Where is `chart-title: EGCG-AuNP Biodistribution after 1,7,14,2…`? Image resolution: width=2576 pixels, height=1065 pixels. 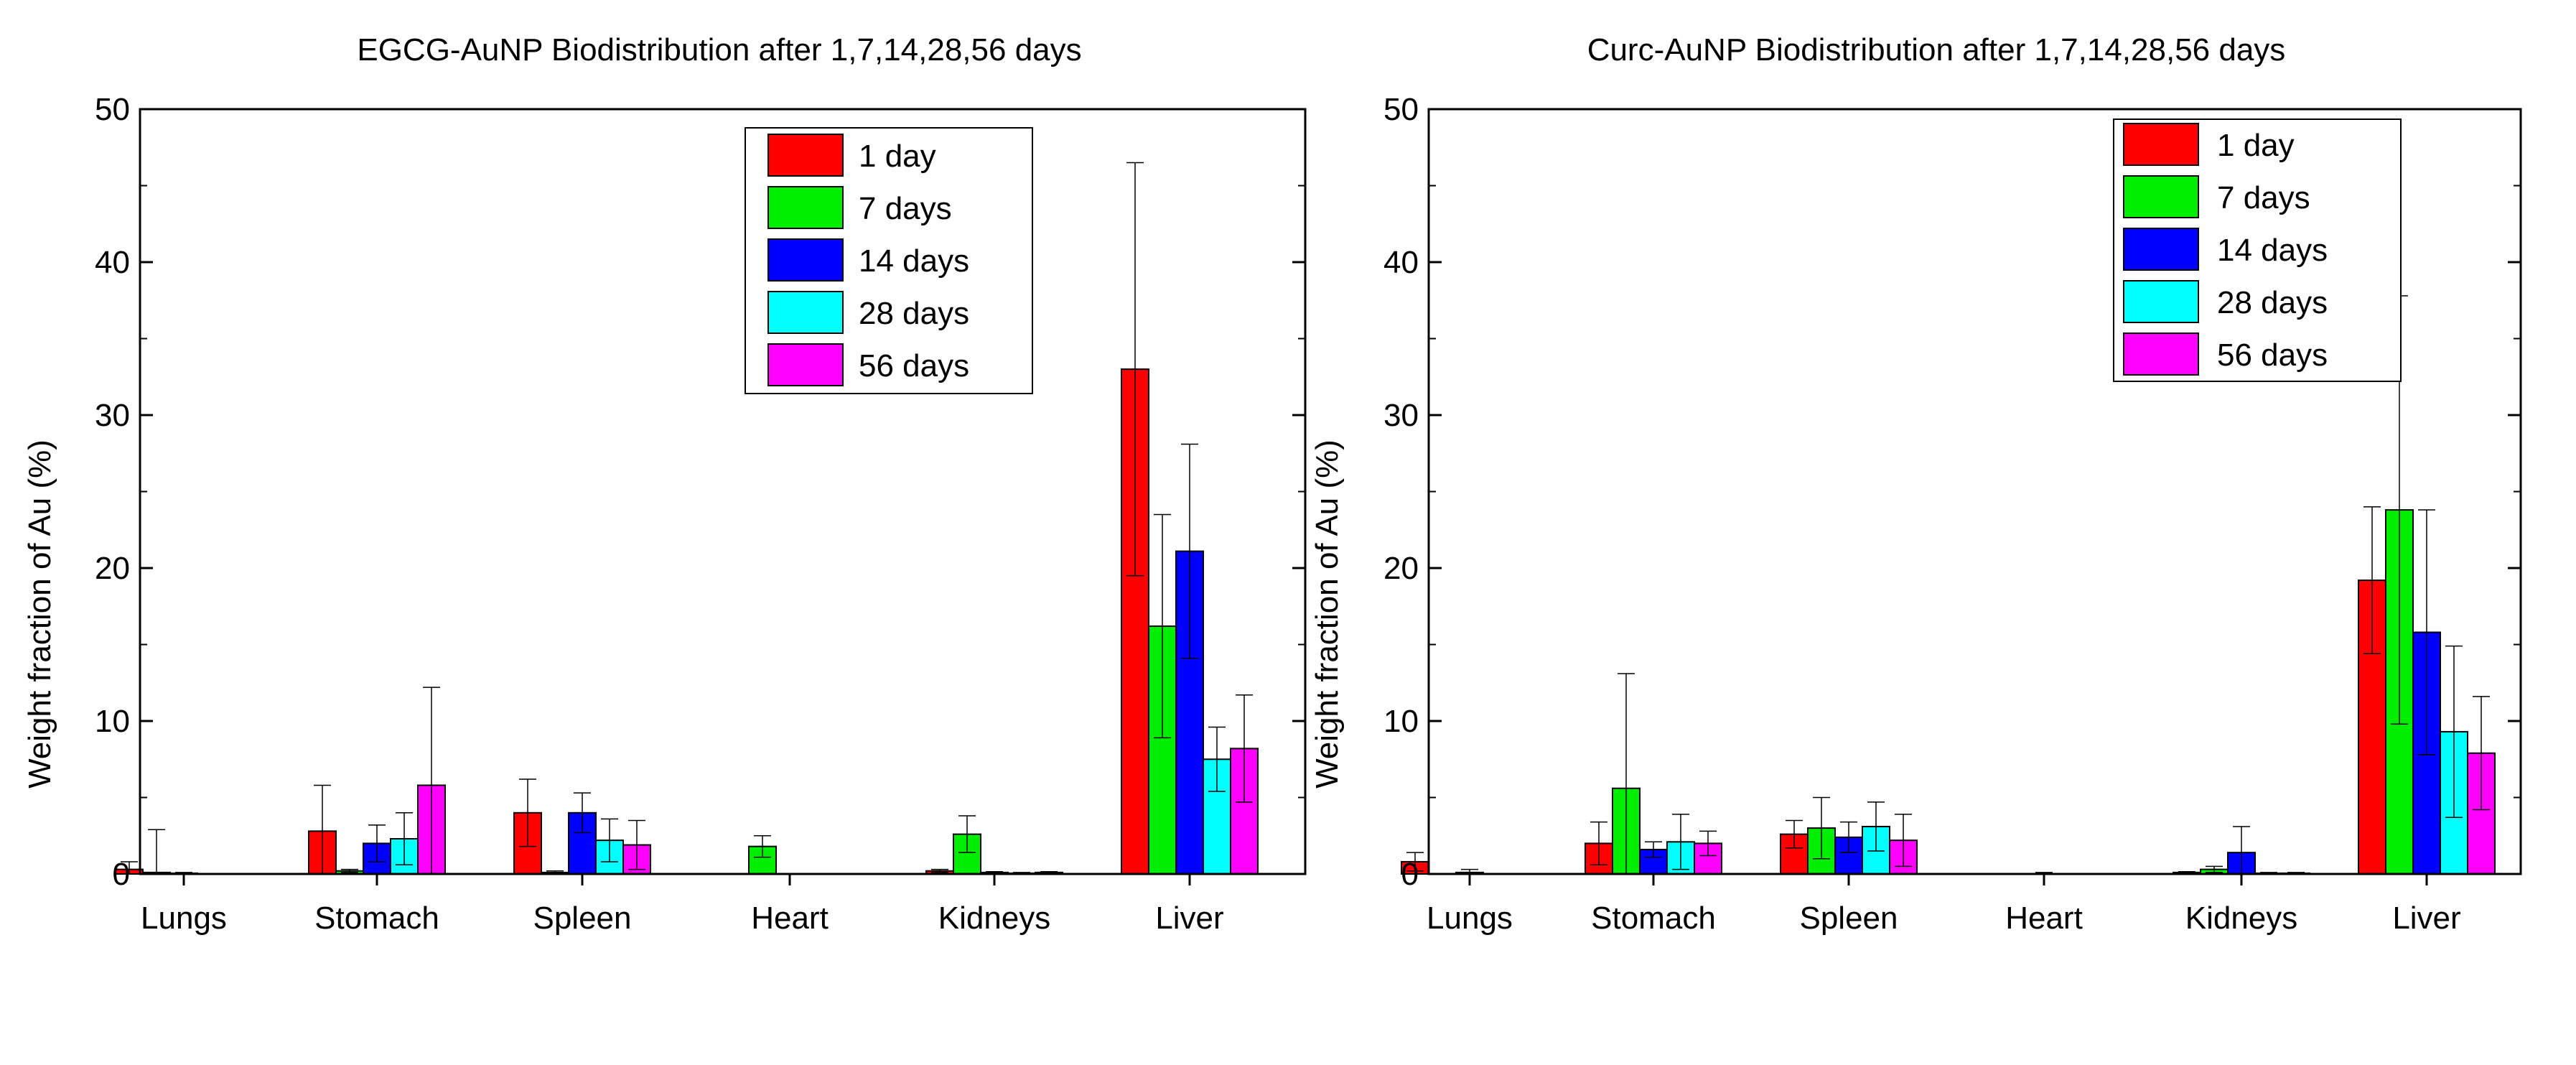
chart-title: EGCG-AuNP Biodistribution after 1,7,14,2… is located at coordinates (719, 50).